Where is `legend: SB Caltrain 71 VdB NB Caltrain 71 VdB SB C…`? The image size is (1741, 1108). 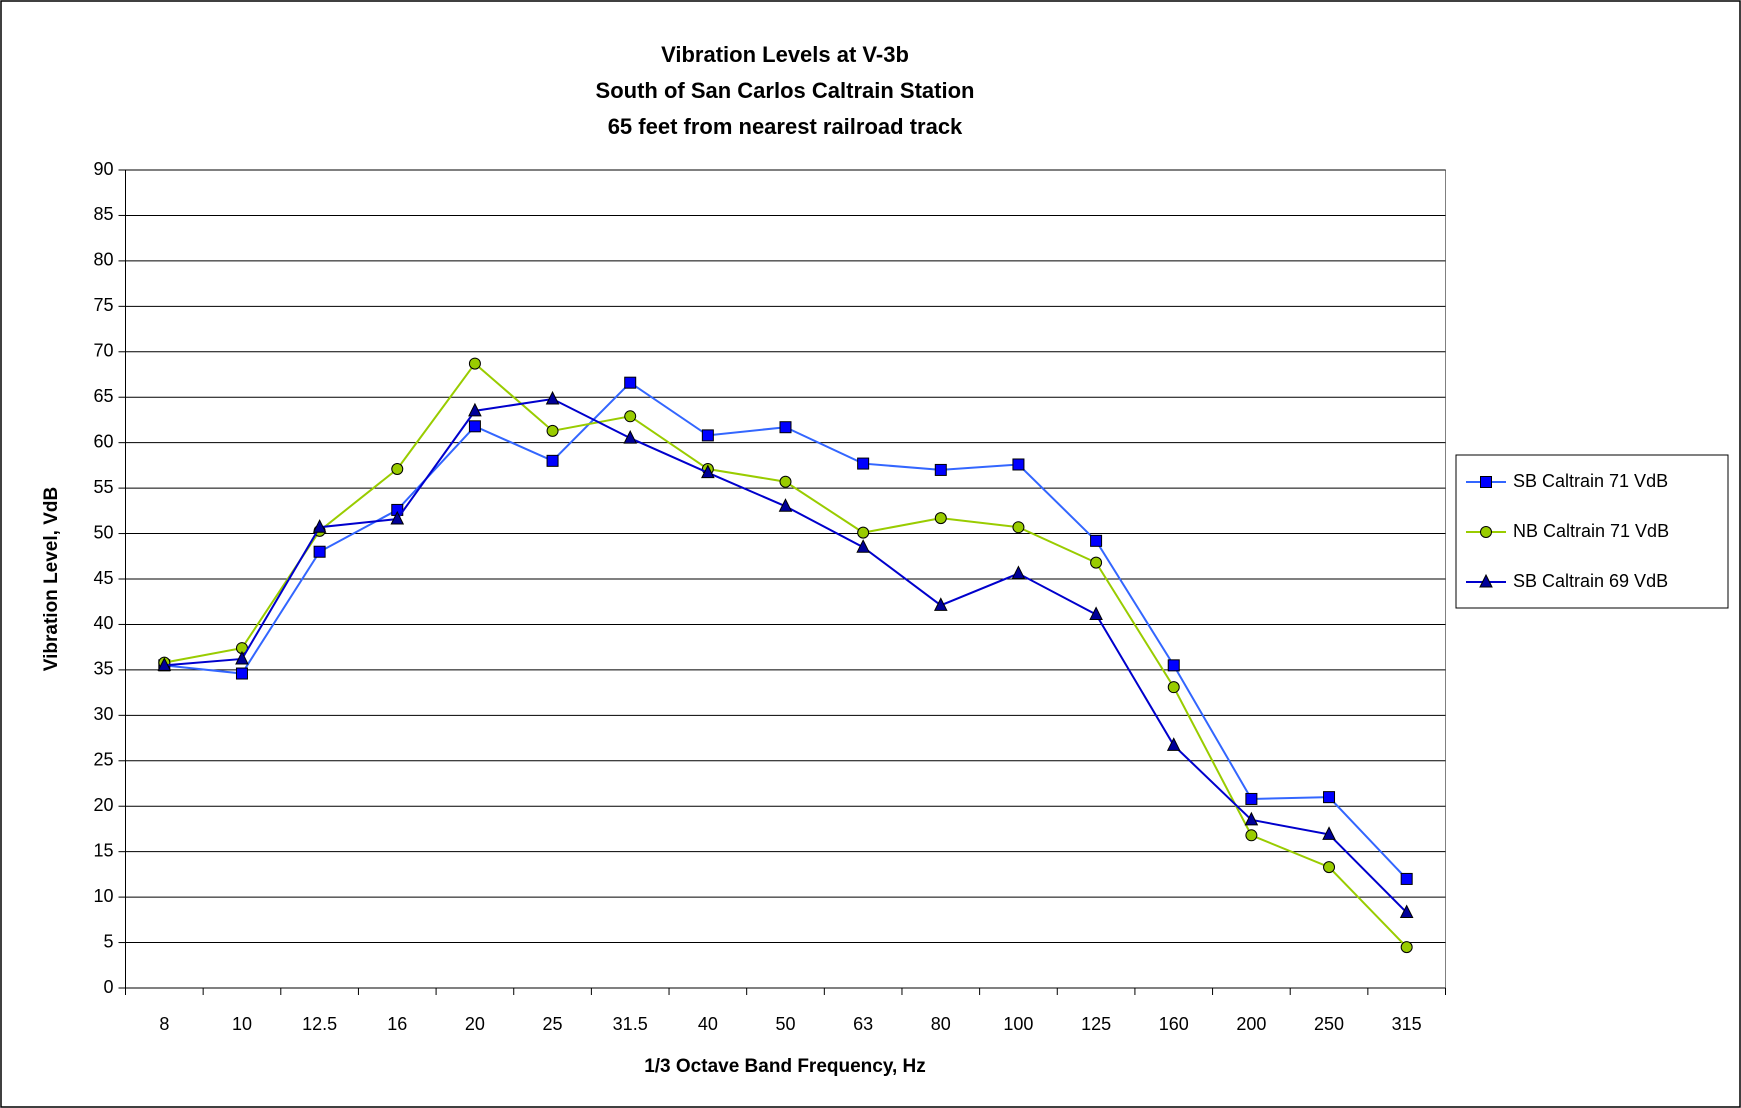
legend: SB Caltrain 71 VdB NB Caltrain 71 VdB SB C… is located at coordinates (1592, 531).